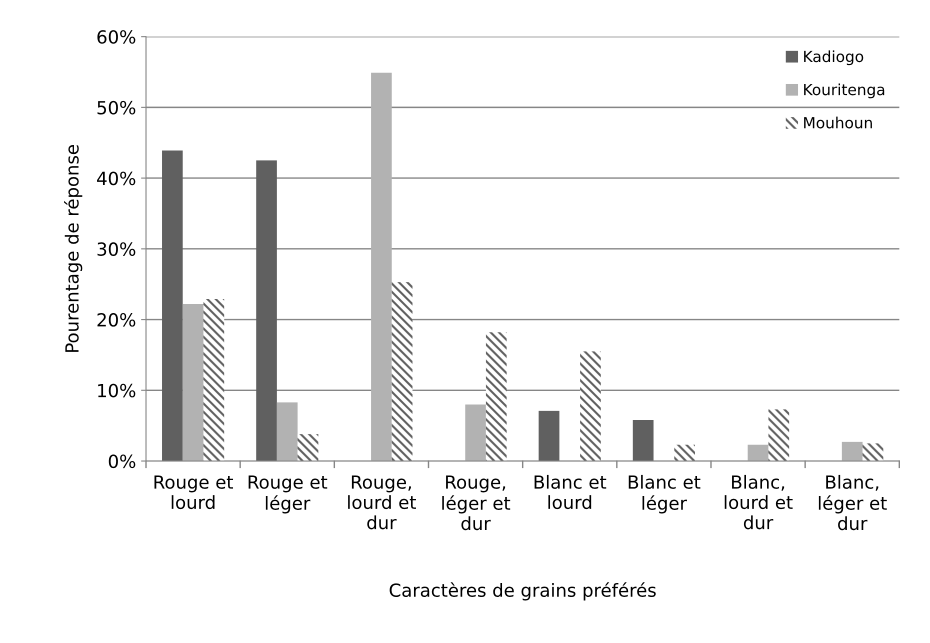 Image resolution: width=930 pixels, height=643 pixels. I want to click on y-tick-label: 40%, so click(116, 179).